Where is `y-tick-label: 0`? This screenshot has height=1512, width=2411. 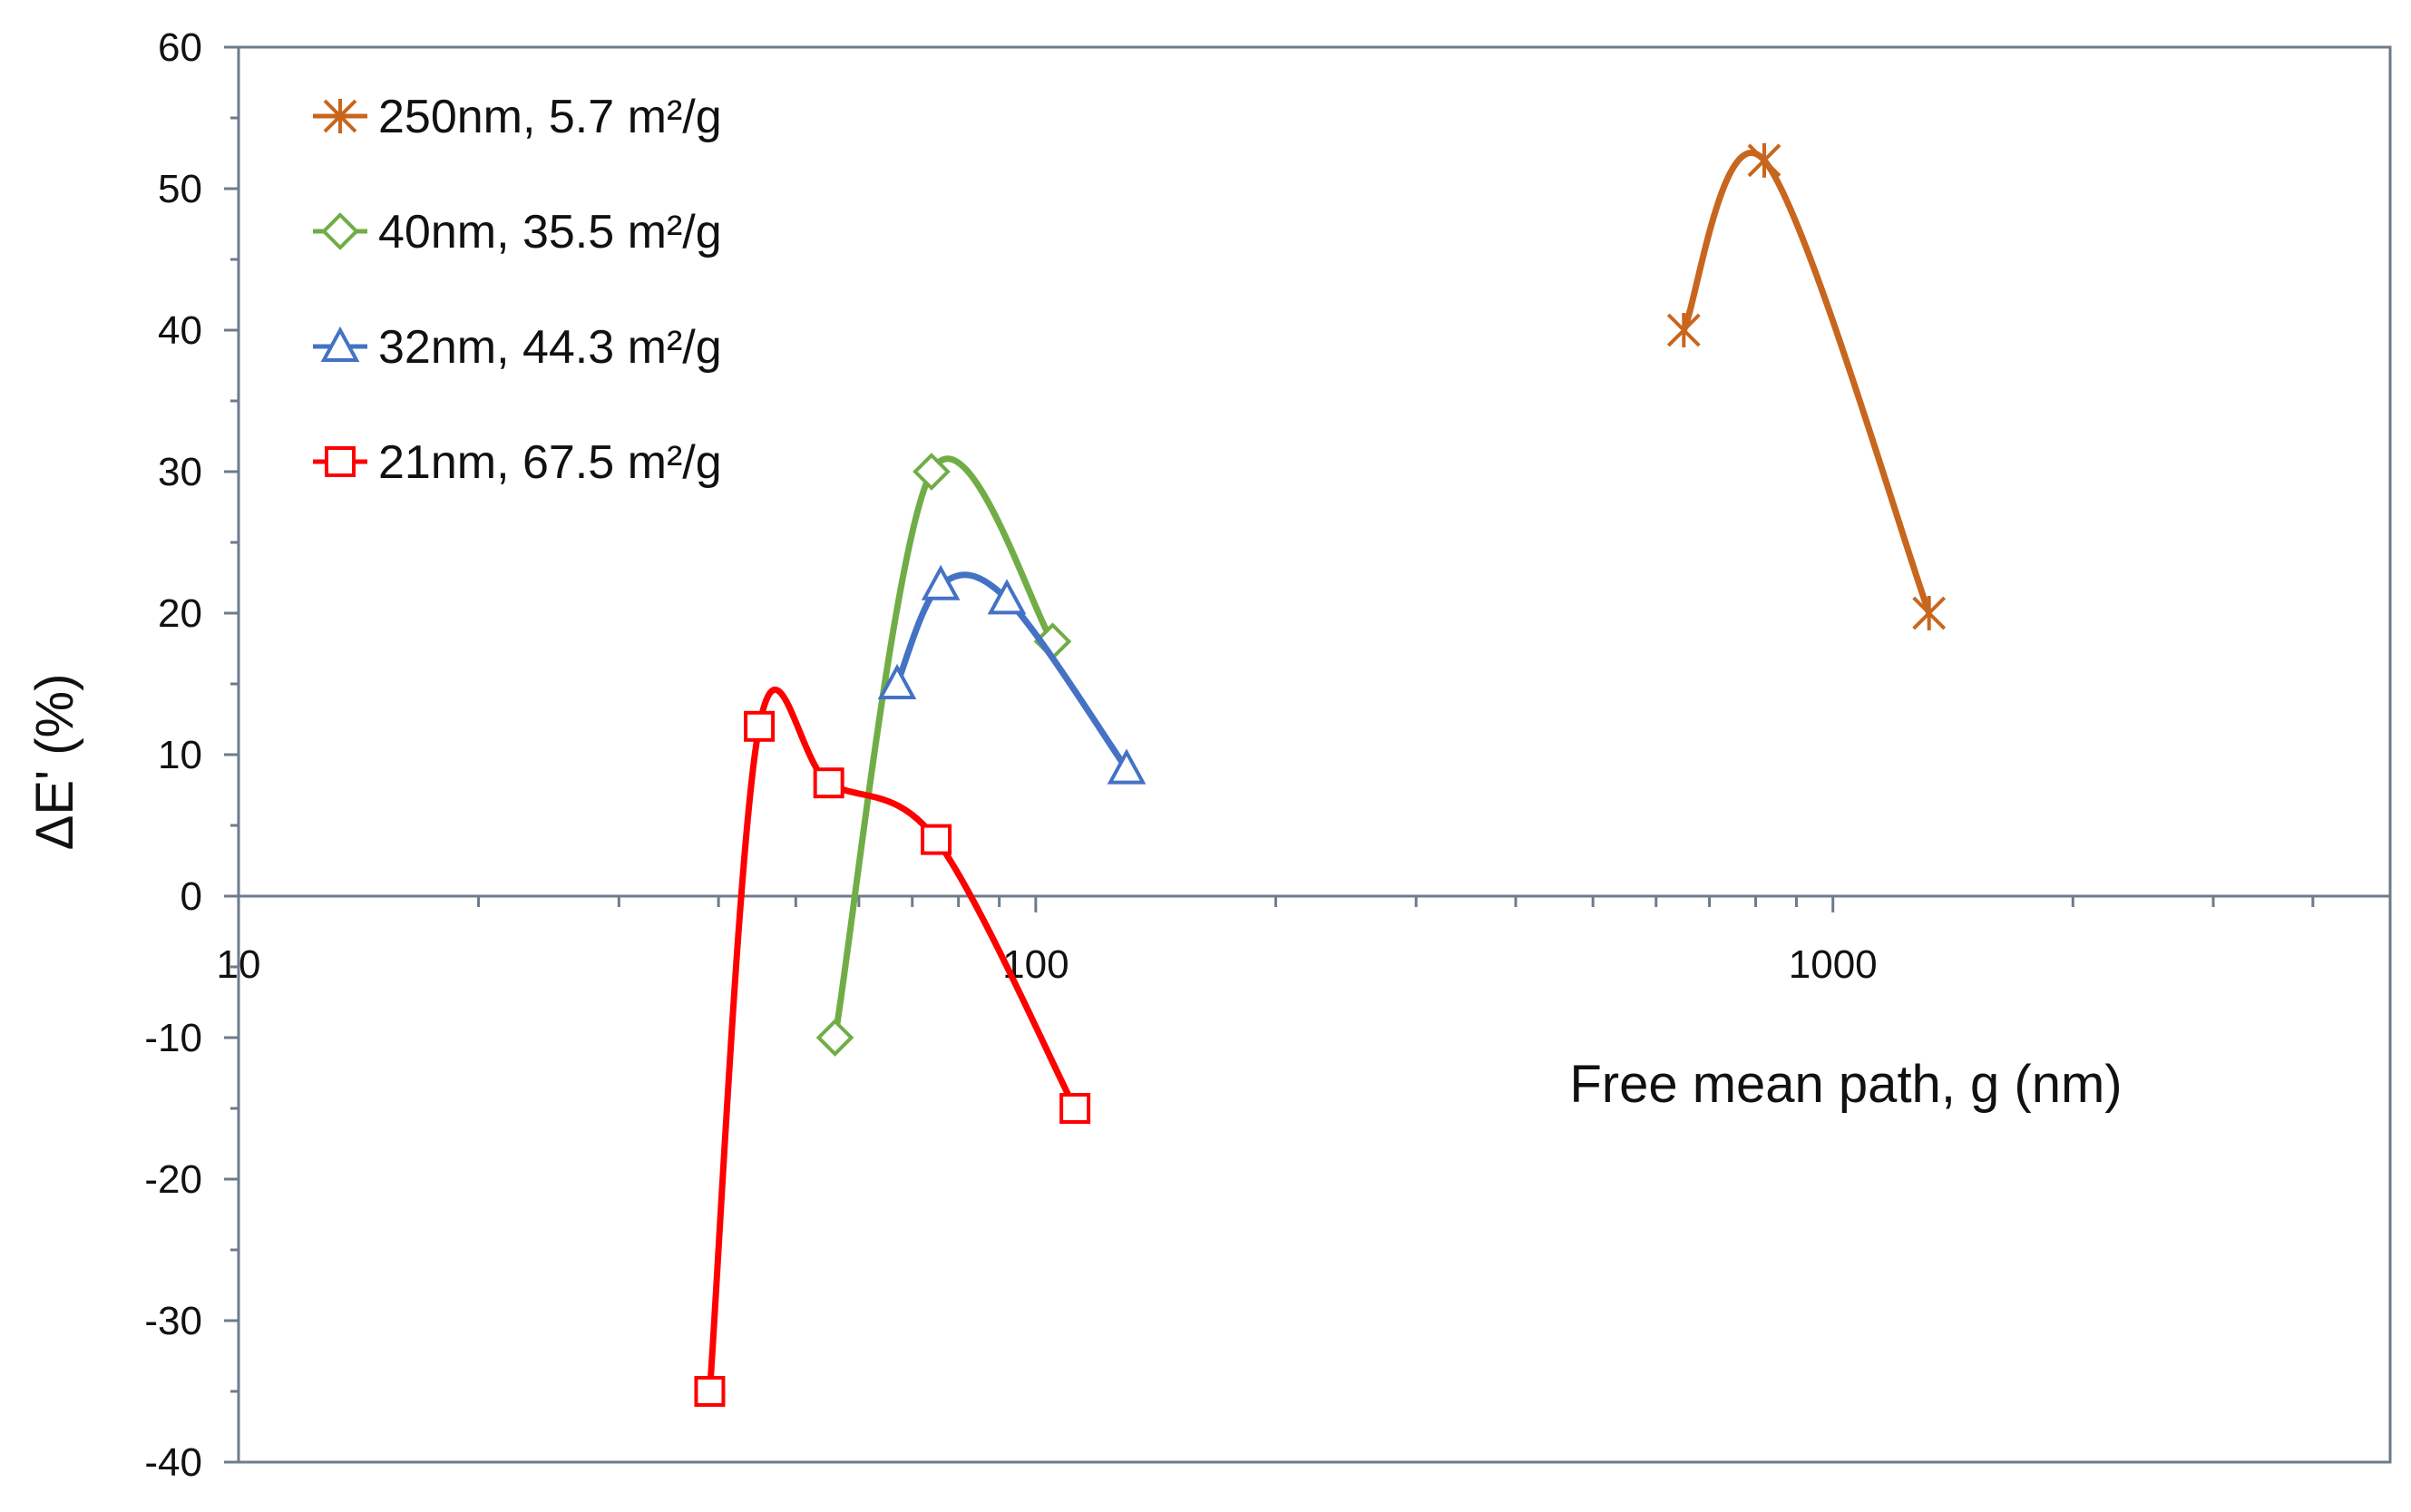
y-tick-label: 0 is located at coordinates (191, 896).